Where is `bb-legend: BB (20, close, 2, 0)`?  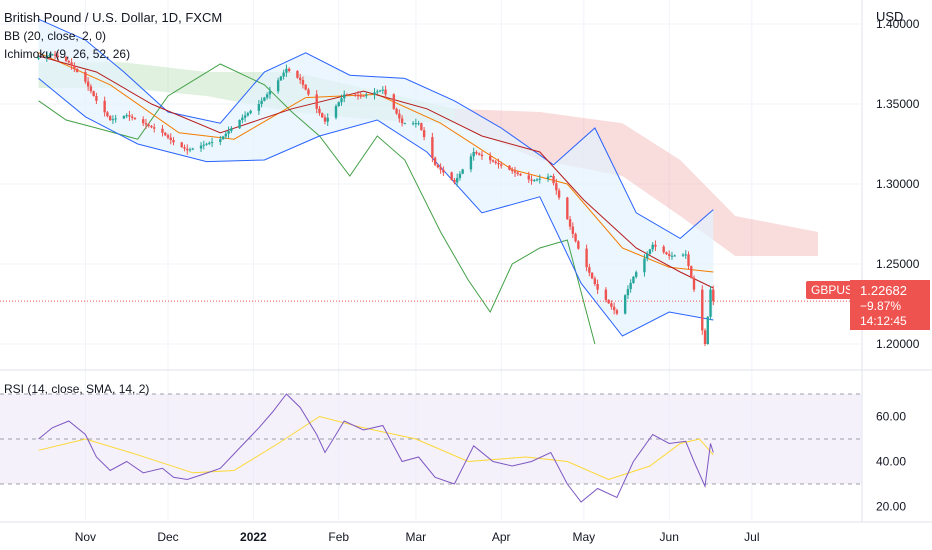
bb-legend: BB (20, close, 2, 0) is located at coordinates (55, 36).